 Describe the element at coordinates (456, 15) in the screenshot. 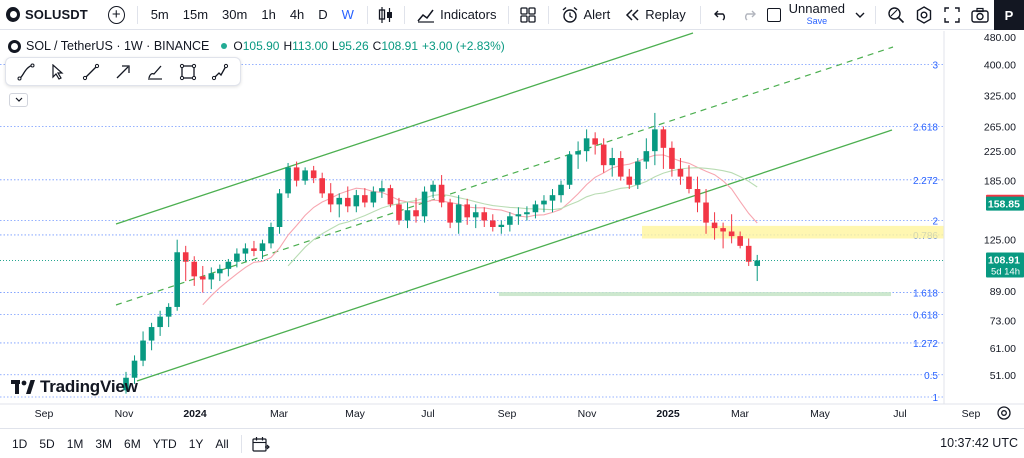

I see `indicators-button: Indicators` at that location.